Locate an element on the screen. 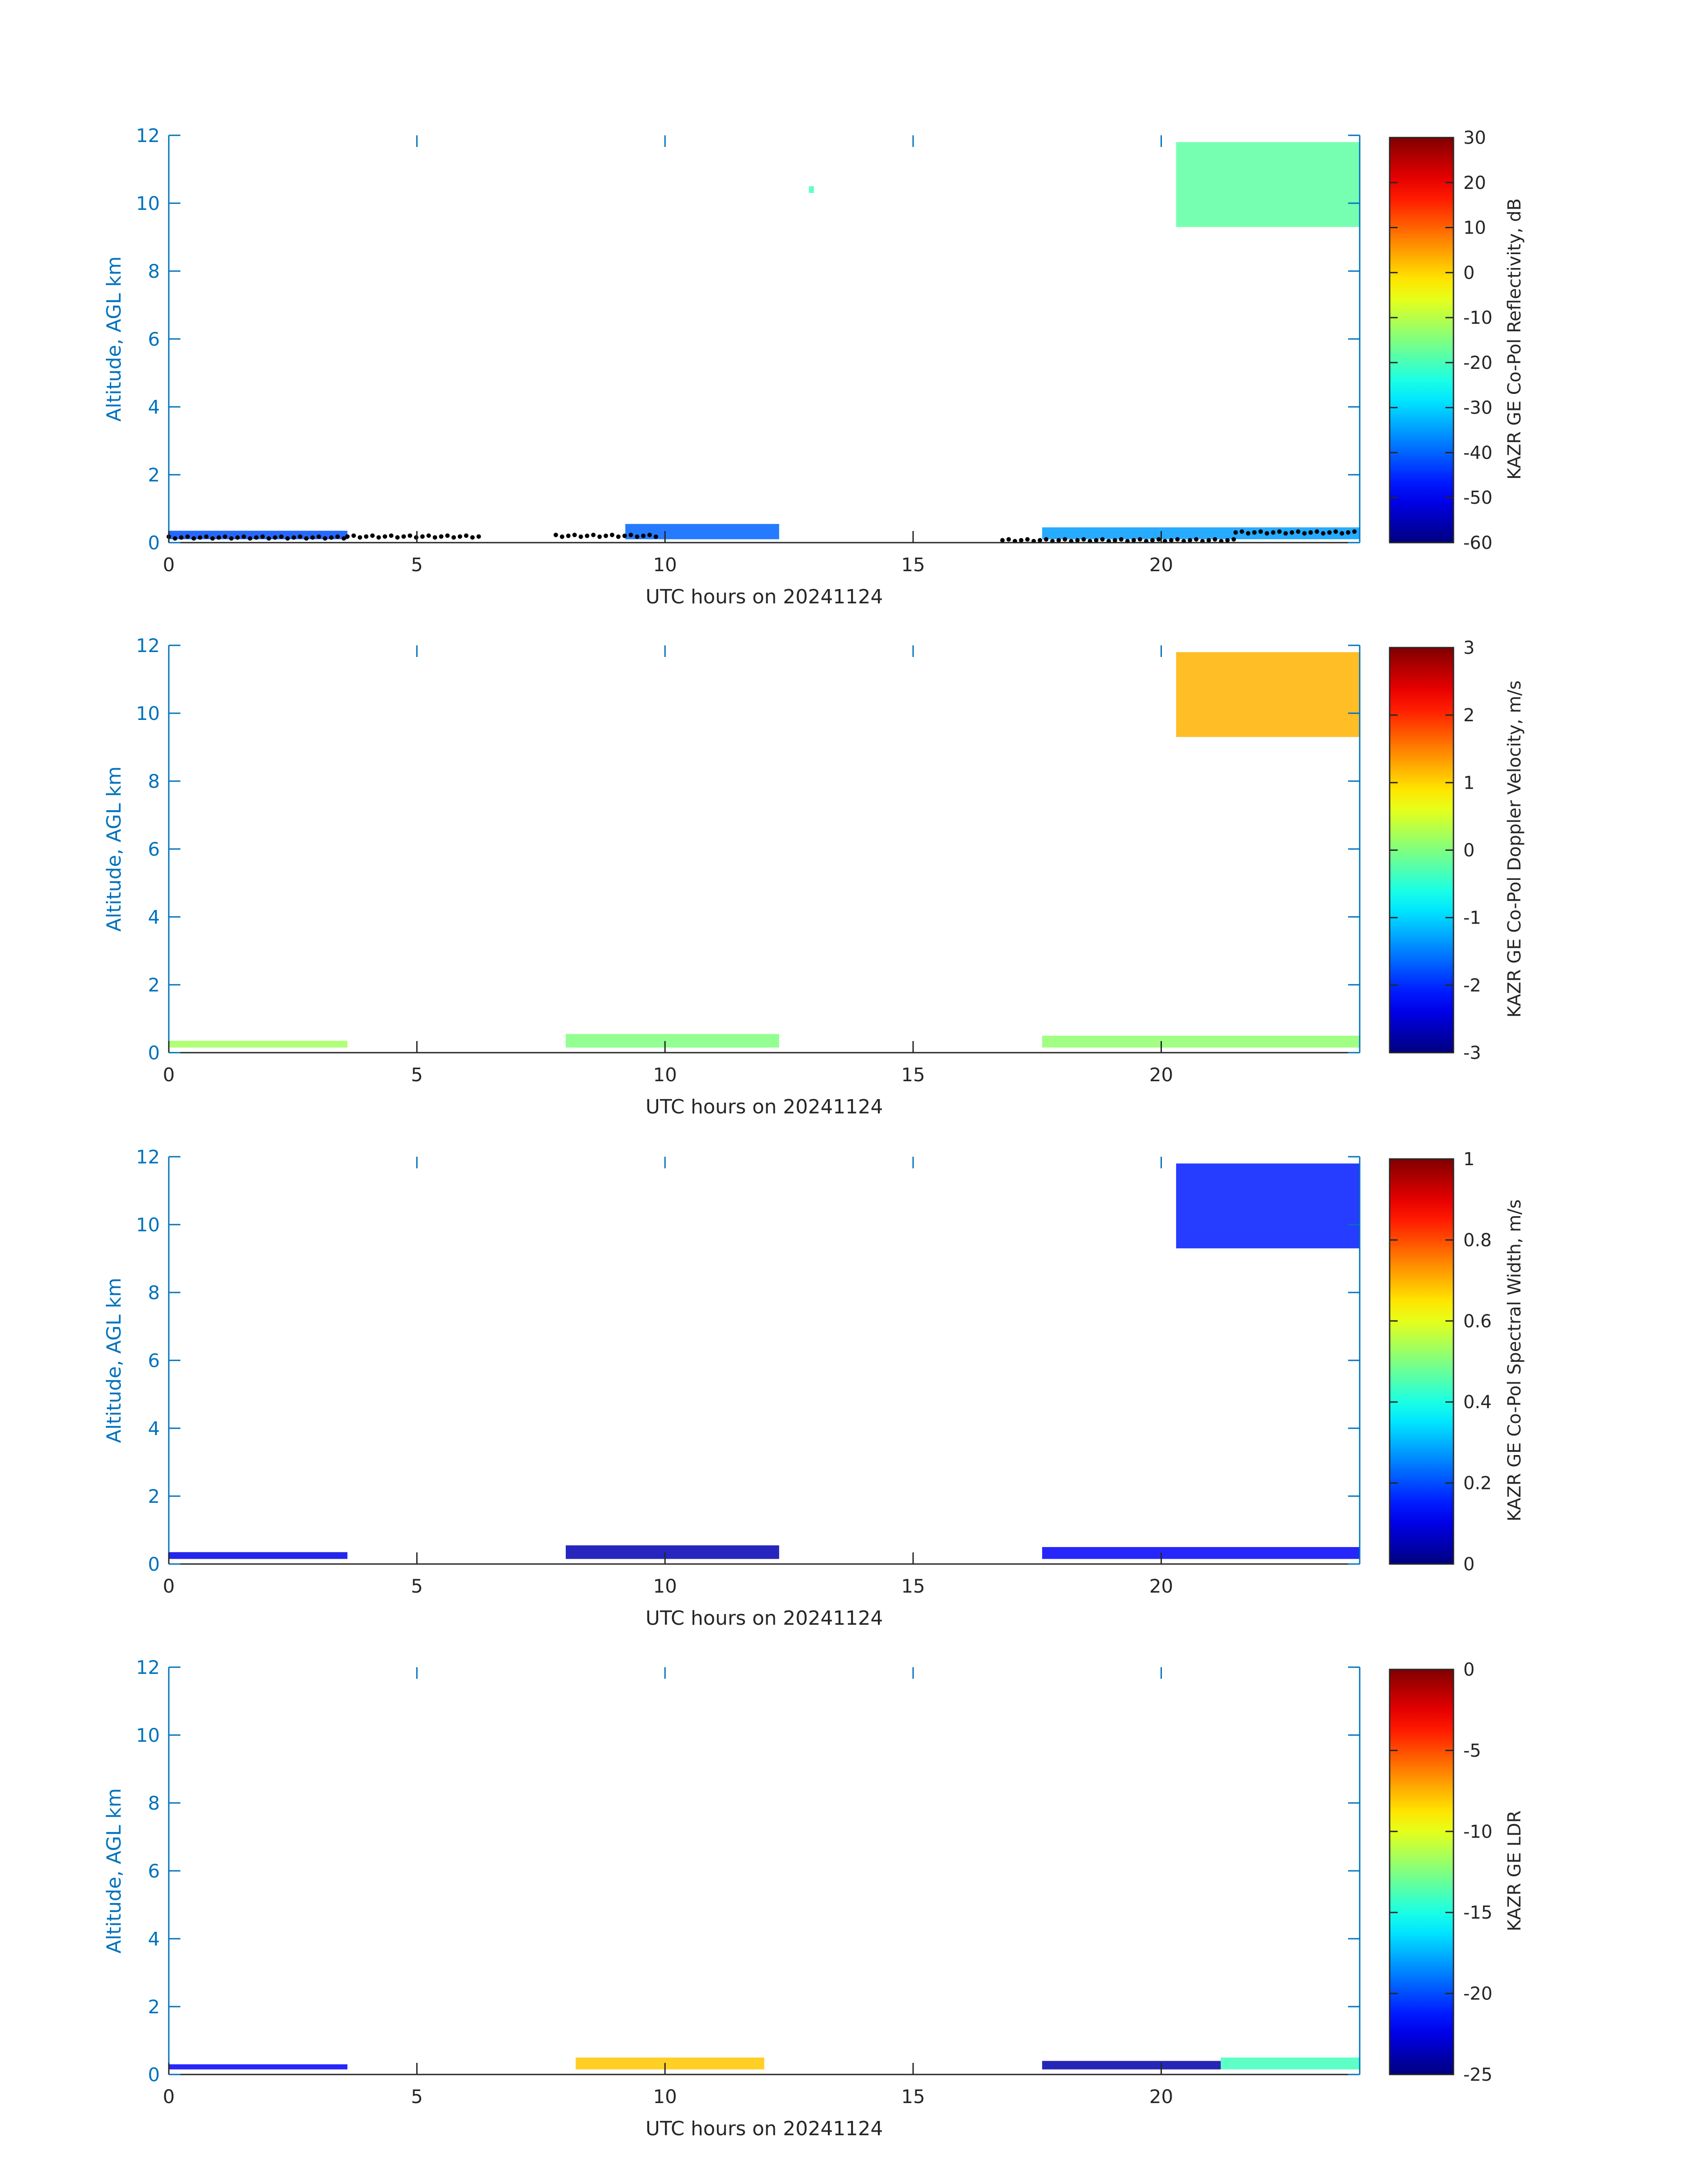 This screenshot has height=2179, width=1708. colorbar-tick-label: 20 is located at coordinates (1474, 183).